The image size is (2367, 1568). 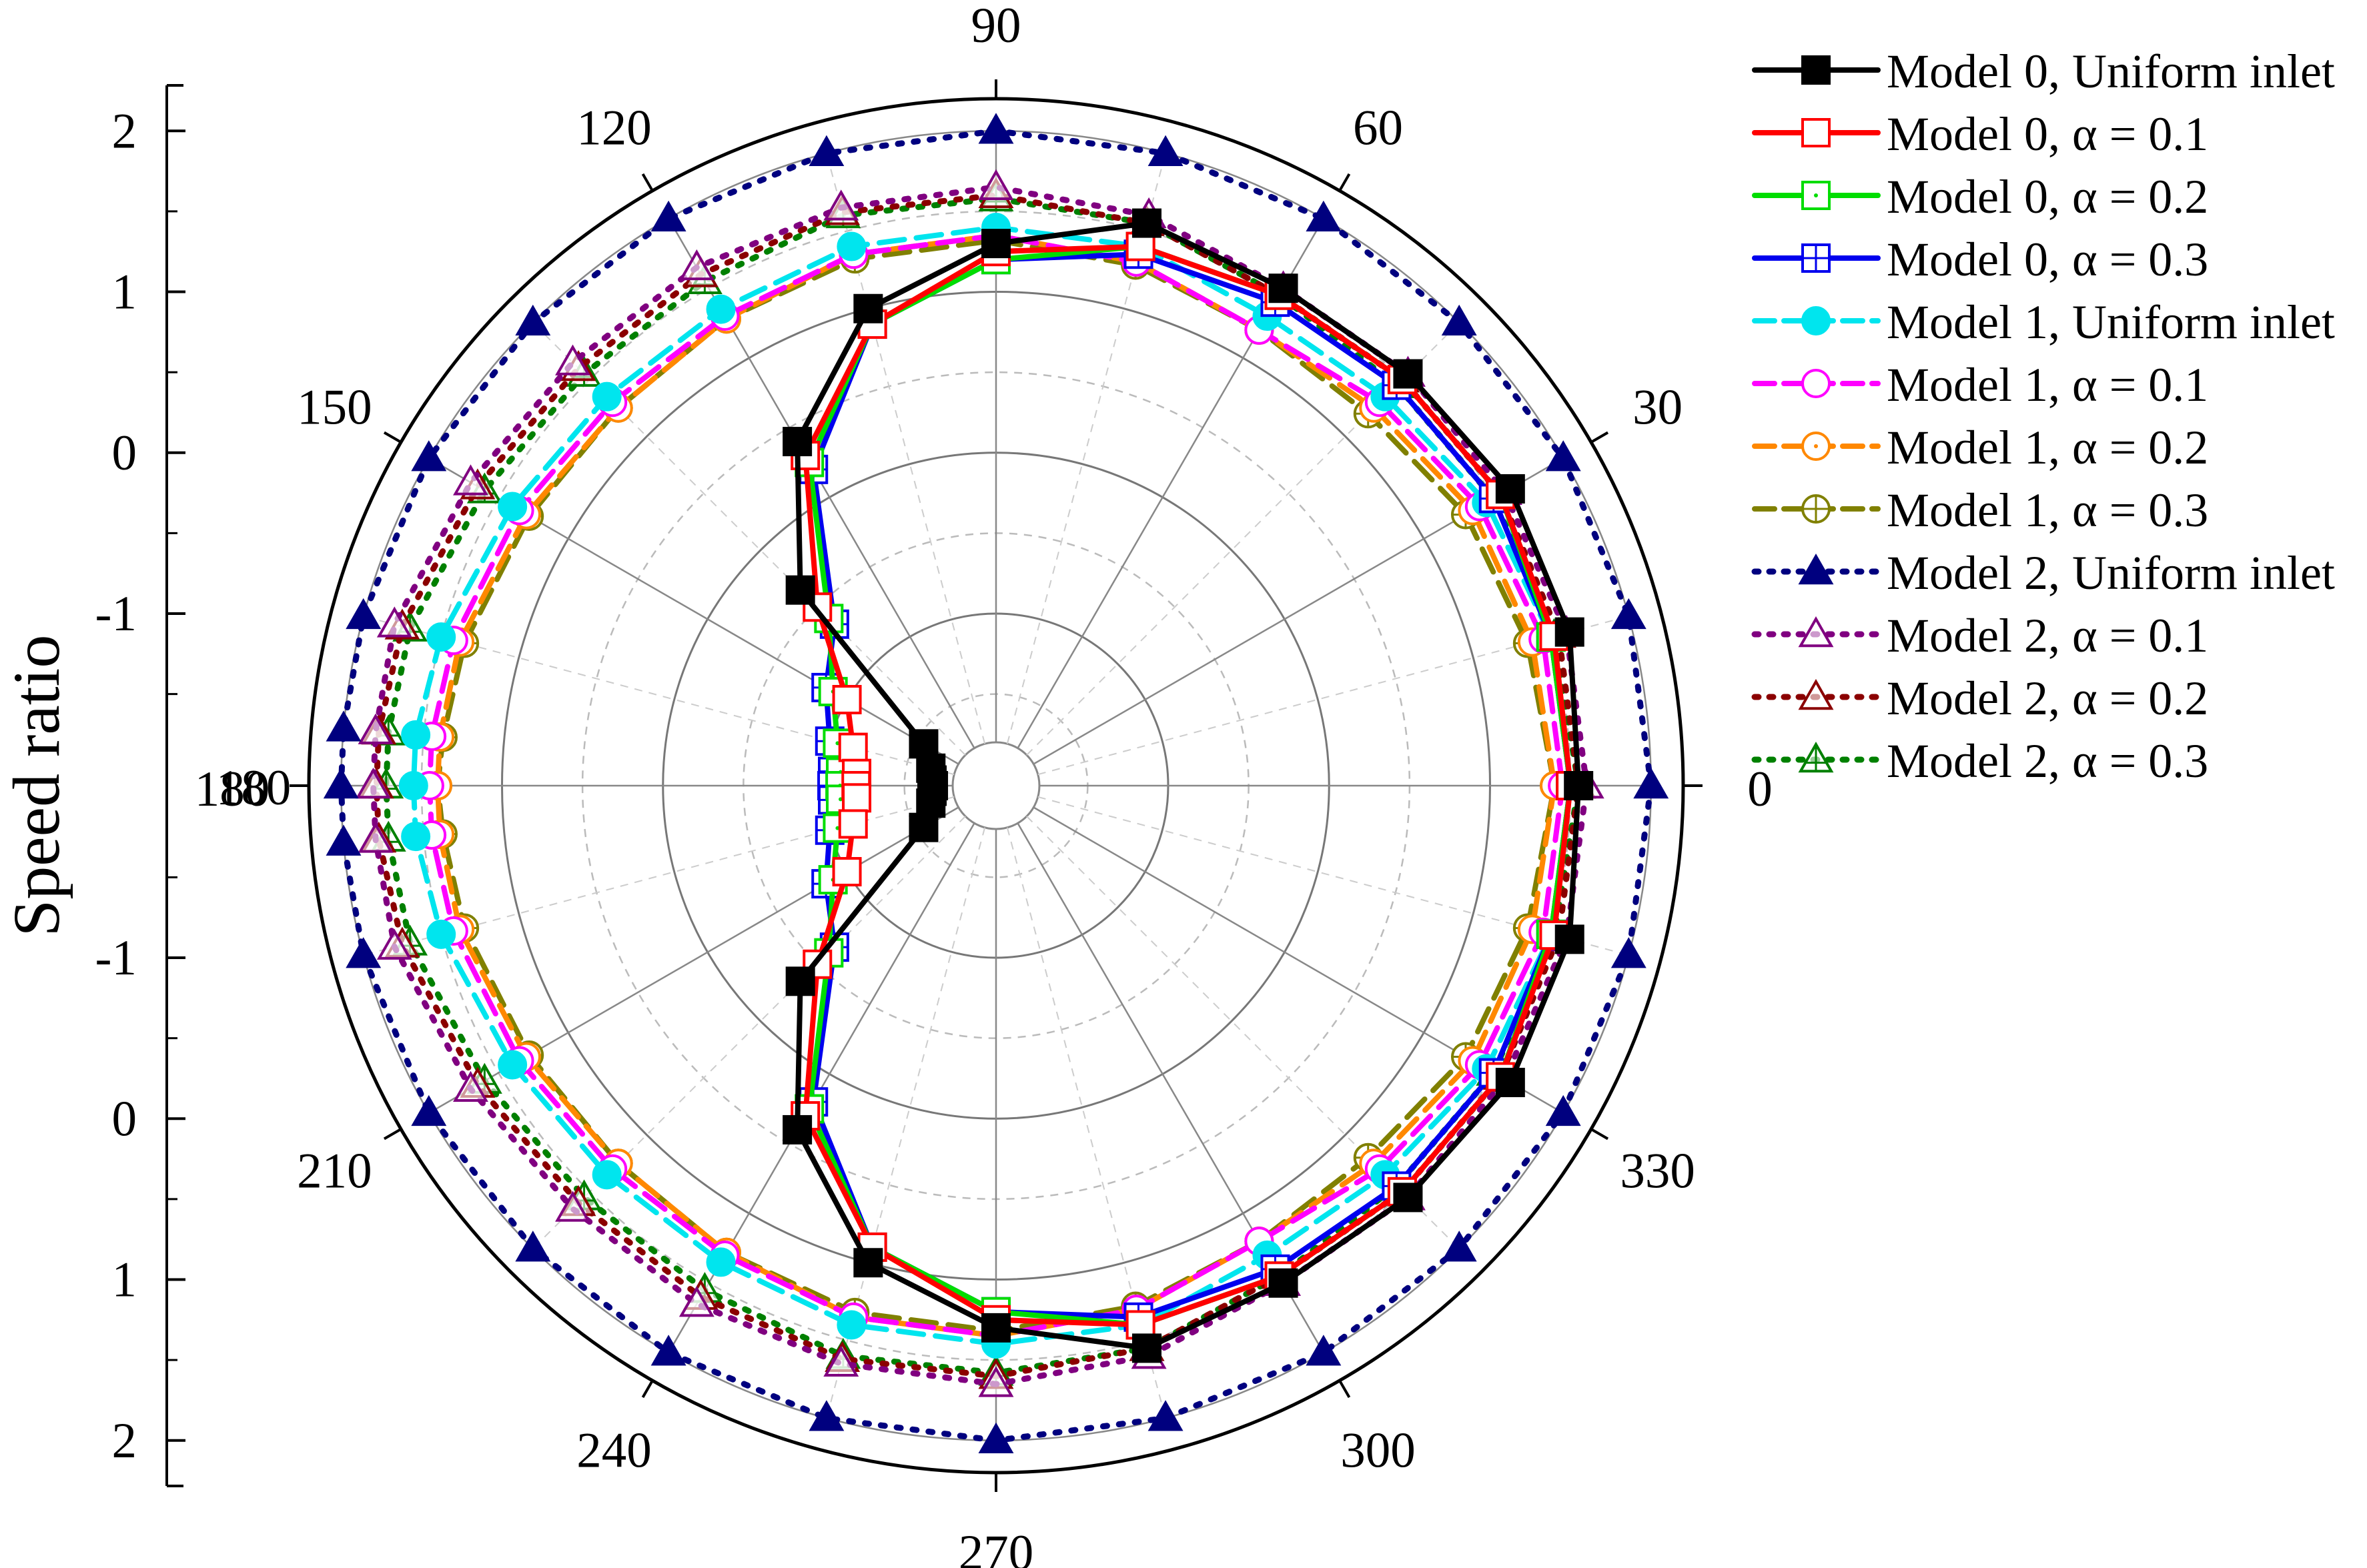 What do you see at coordinates (124, 1118) in the screenshot?
I see `radial-tick-label-bottom: 0` at bounding box center [124, 1118].